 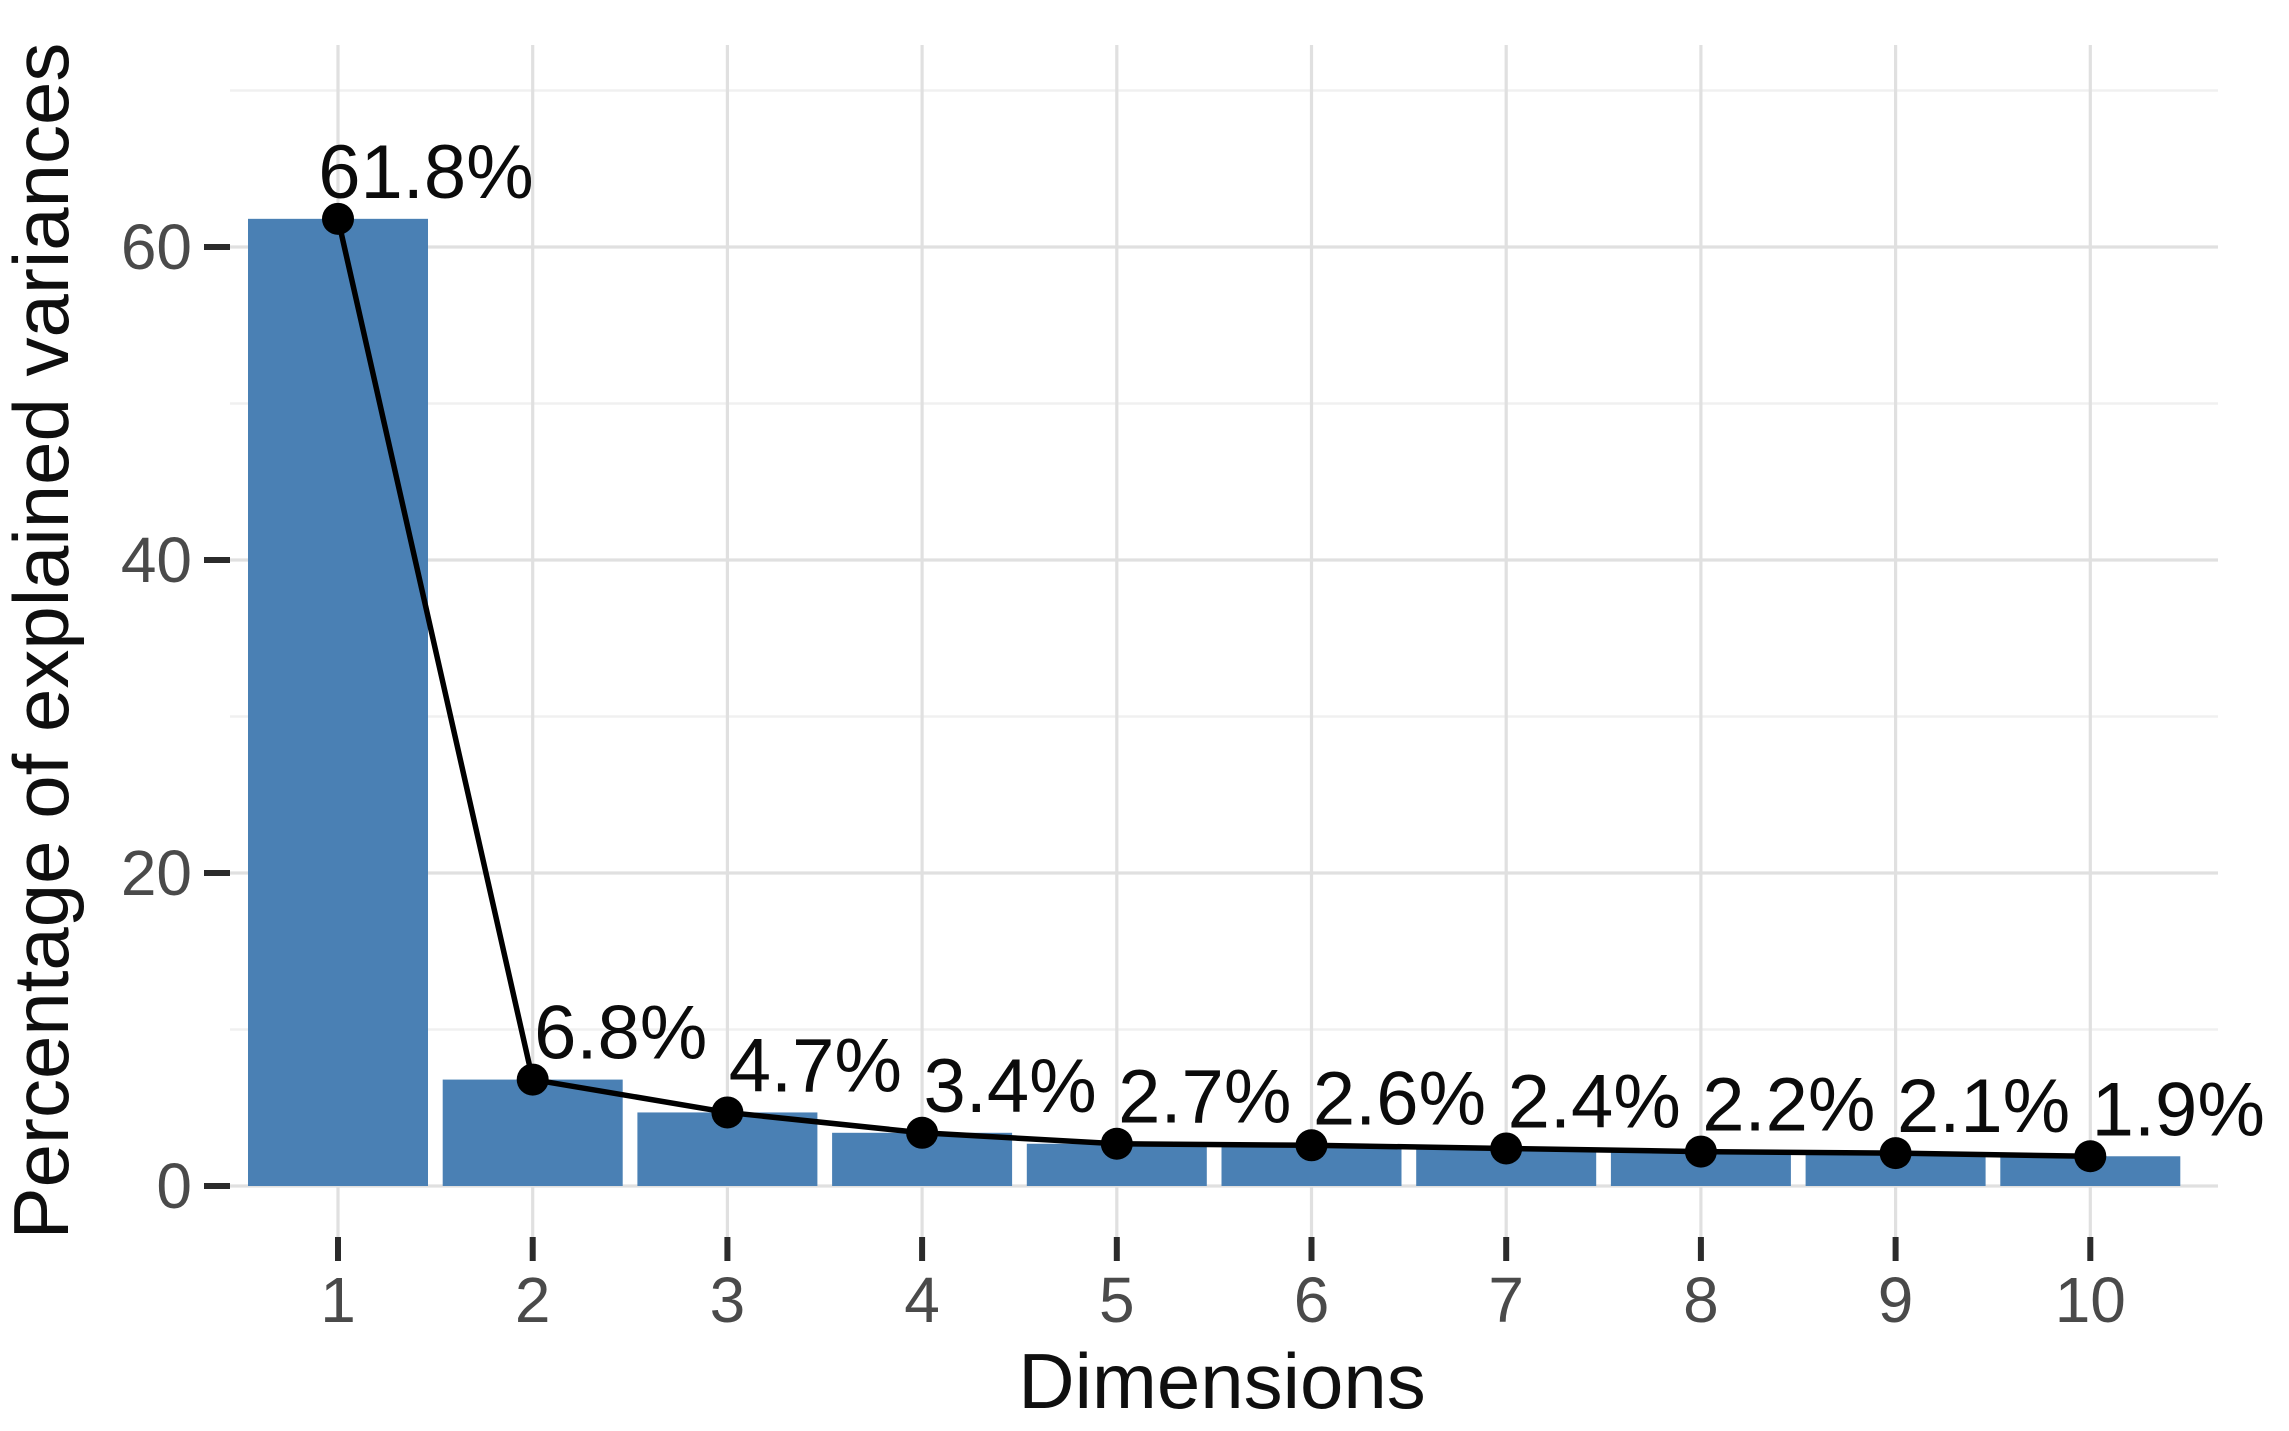 I want to click on x-tick-label: 8, so click(x=1701, y=1300).